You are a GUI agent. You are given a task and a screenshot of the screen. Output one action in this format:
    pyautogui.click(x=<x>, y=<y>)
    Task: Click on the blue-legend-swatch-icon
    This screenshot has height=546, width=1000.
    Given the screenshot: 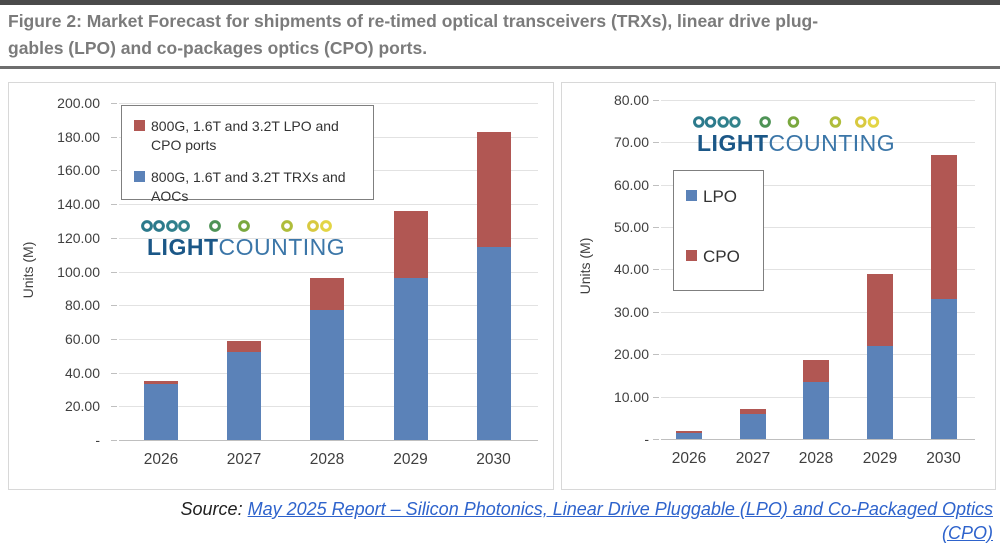 What is the action you would take?
    pyautogui.click(x=139, y=176)
    